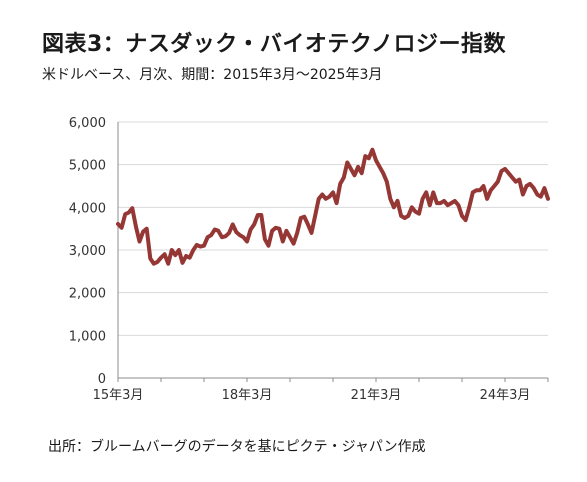  I want to click on y-tick-label: 4,000, so click(87, 208).